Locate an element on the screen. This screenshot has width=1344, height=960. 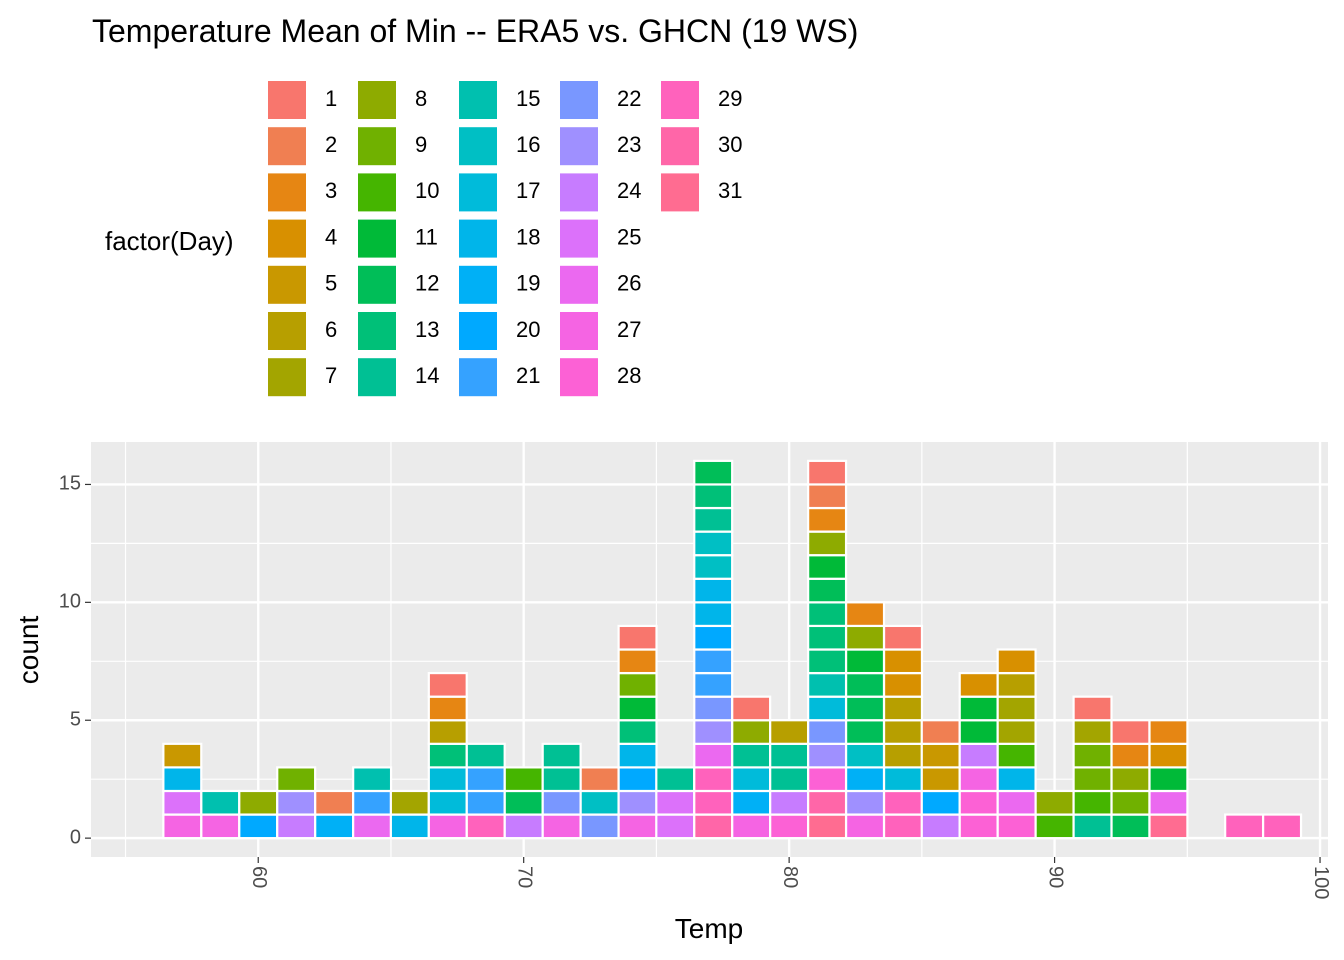
legend-label-day-19: 19 is located at coordinates (528, 283).